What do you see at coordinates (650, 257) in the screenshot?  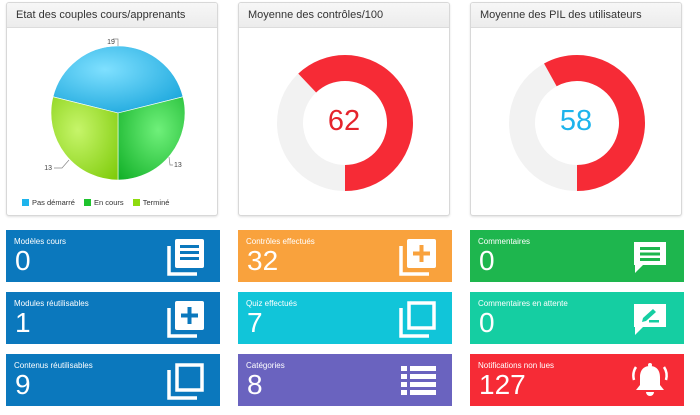 I see `comment-icon` at bounding box center [650, 257].